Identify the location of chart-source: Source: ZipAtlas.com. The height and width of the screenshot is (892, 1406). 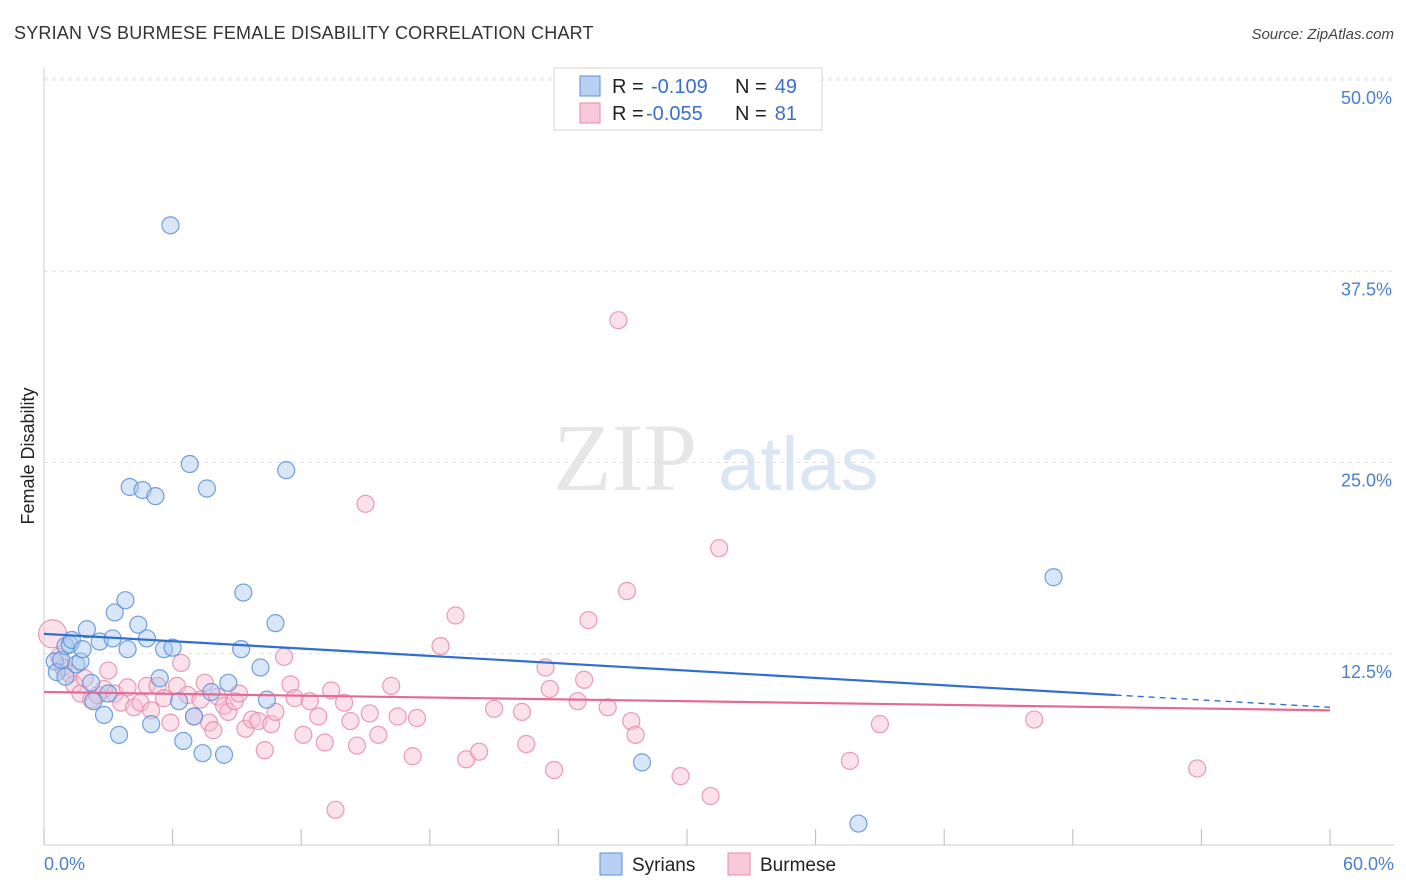
(1322, 34).